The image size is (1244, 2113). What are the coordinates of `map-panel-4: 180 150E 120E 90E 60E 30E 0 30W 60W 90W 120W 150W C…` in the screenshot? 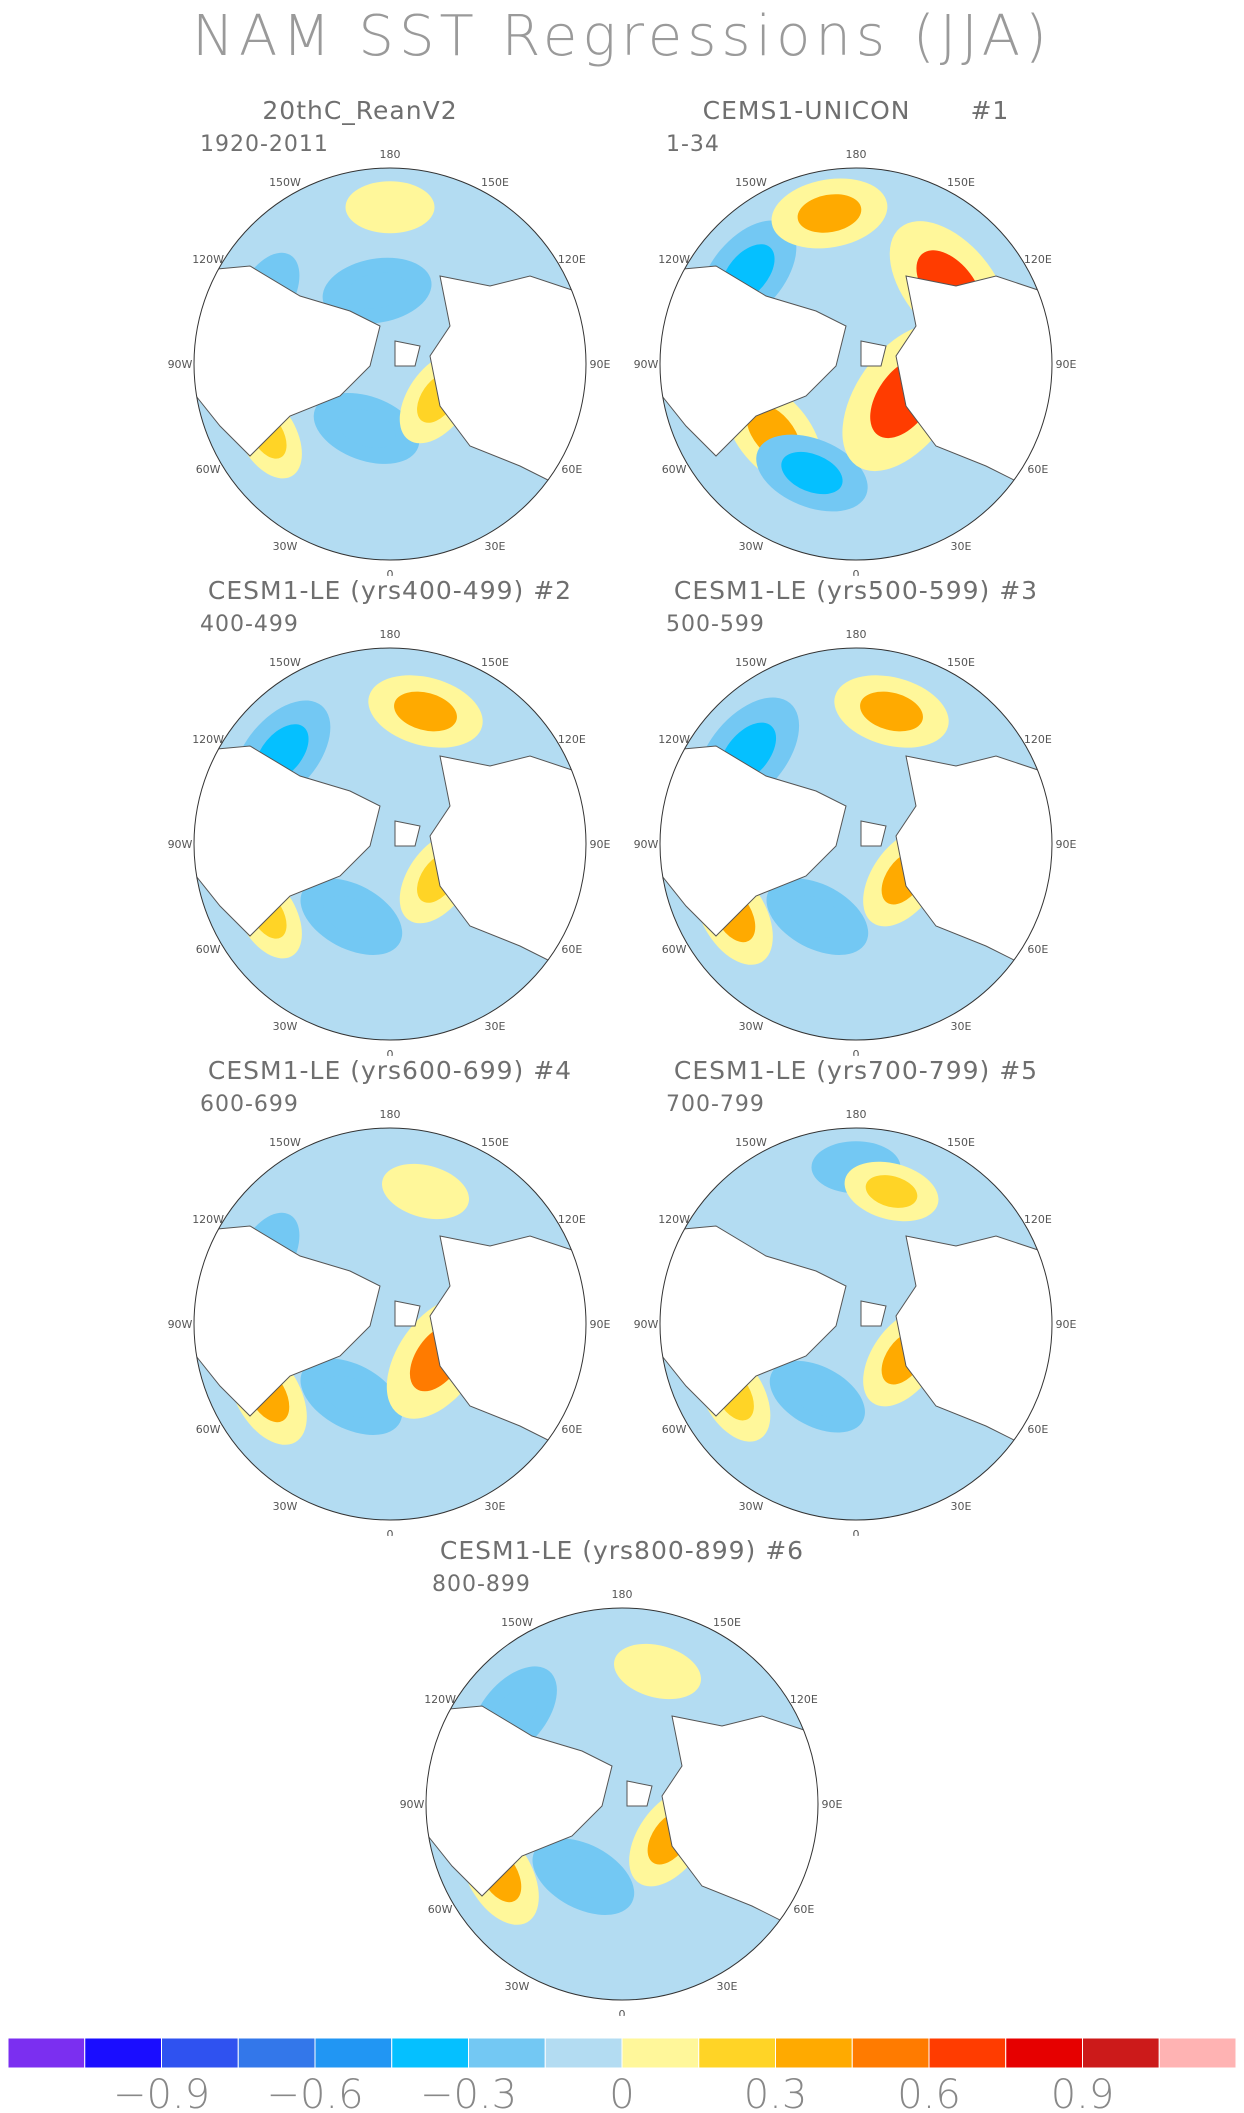 It's located at (856, 816).